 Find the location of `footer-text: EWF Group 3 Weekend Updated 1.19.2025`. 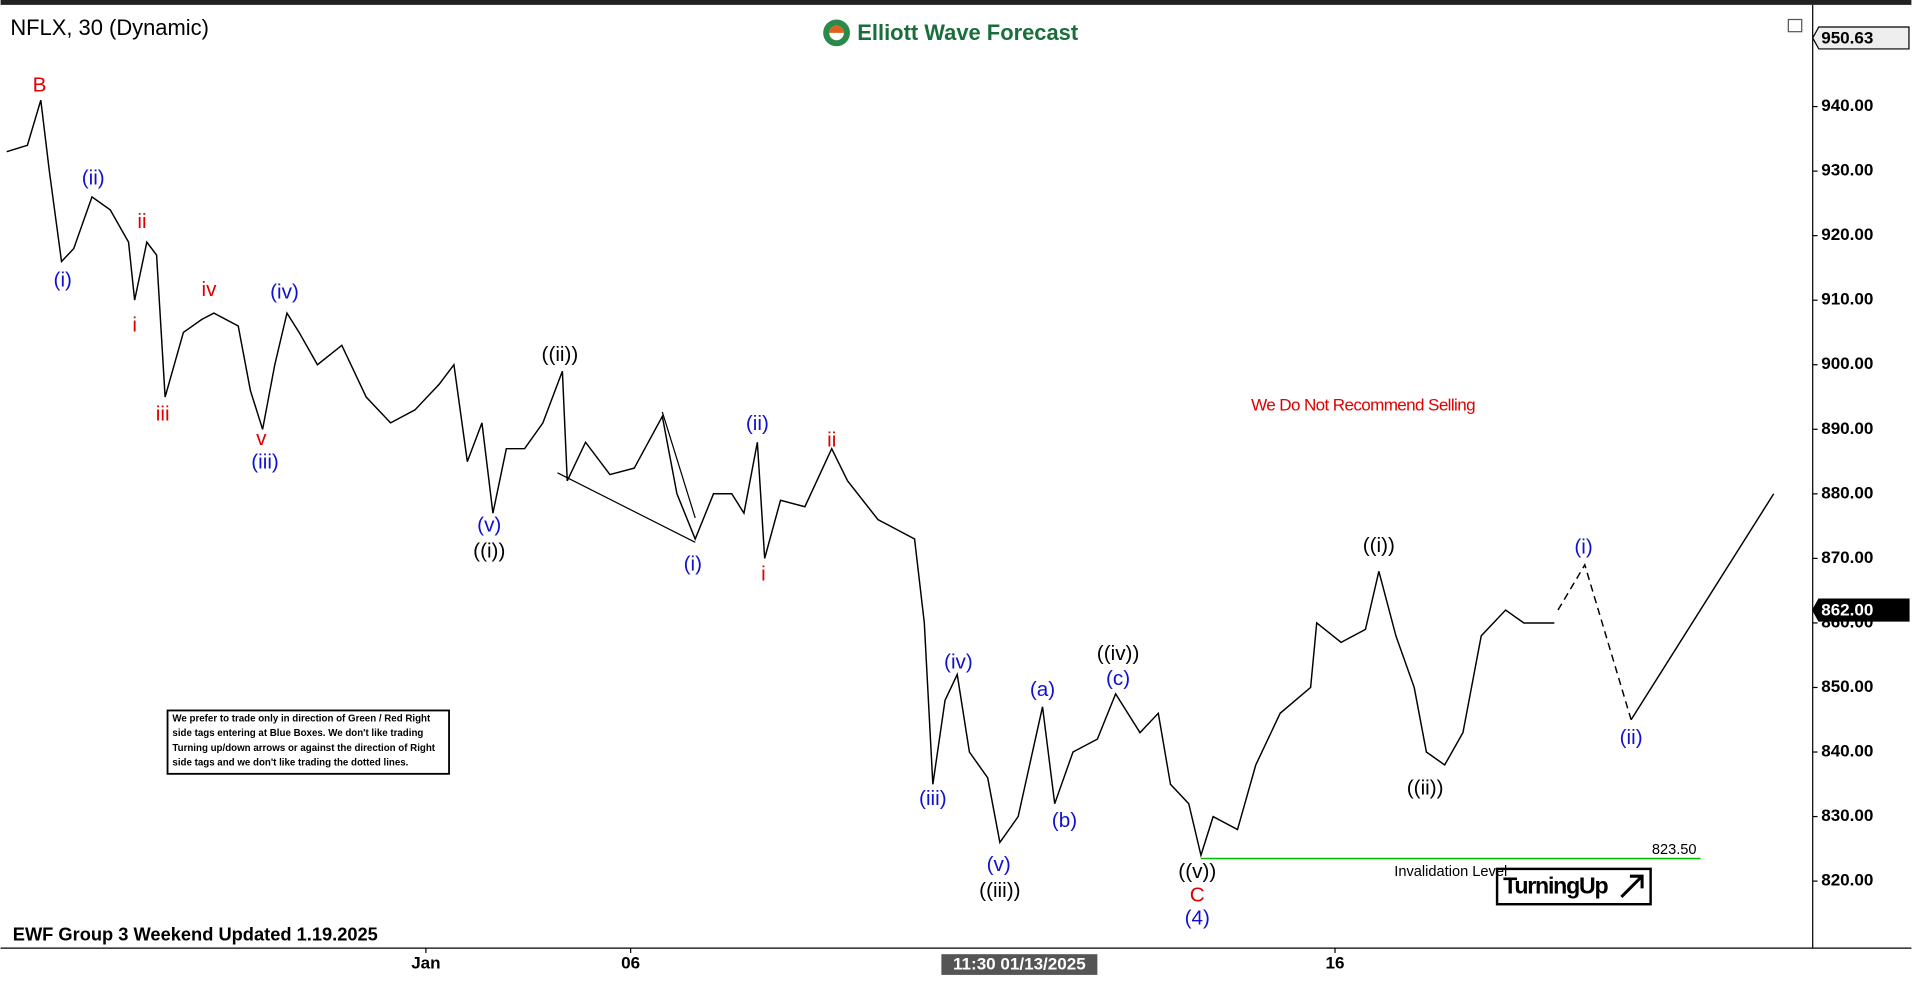

footer-text: EWF Group 3 Weekend Updated 1.19.2025 is located at coordinates (195, 934).